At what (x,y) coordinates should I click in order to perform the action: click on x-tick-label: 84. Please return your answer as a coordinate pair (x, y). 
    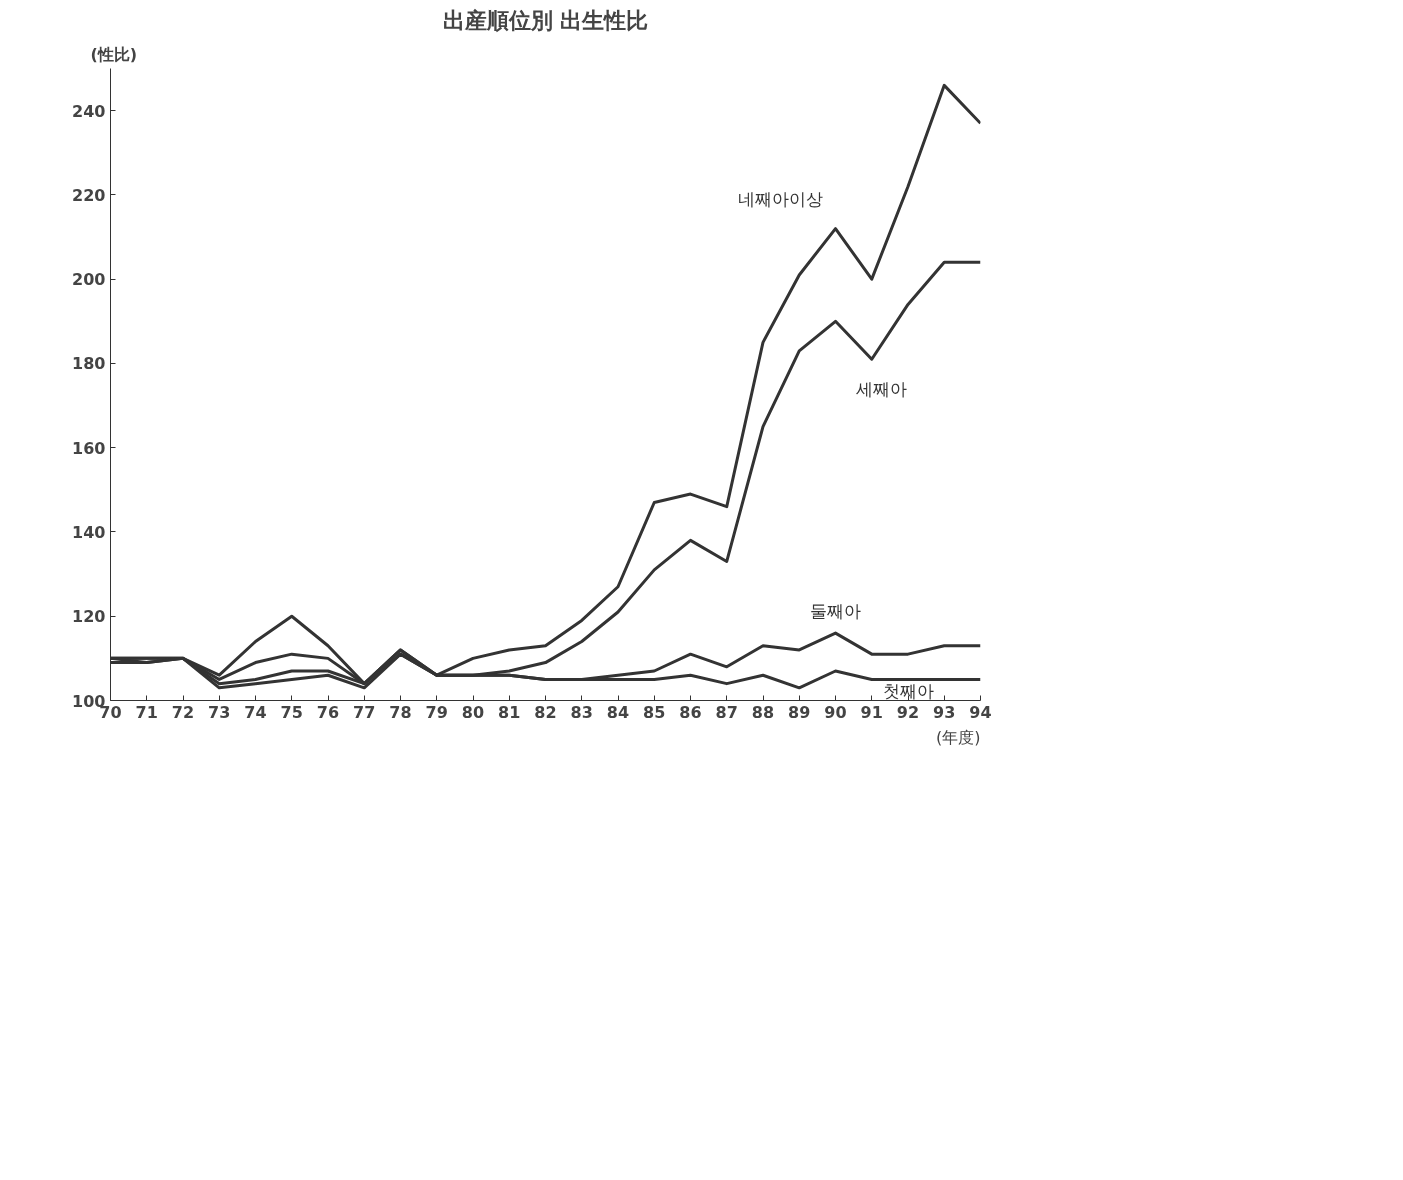
    Looking at the image, I should click on (618, 712).